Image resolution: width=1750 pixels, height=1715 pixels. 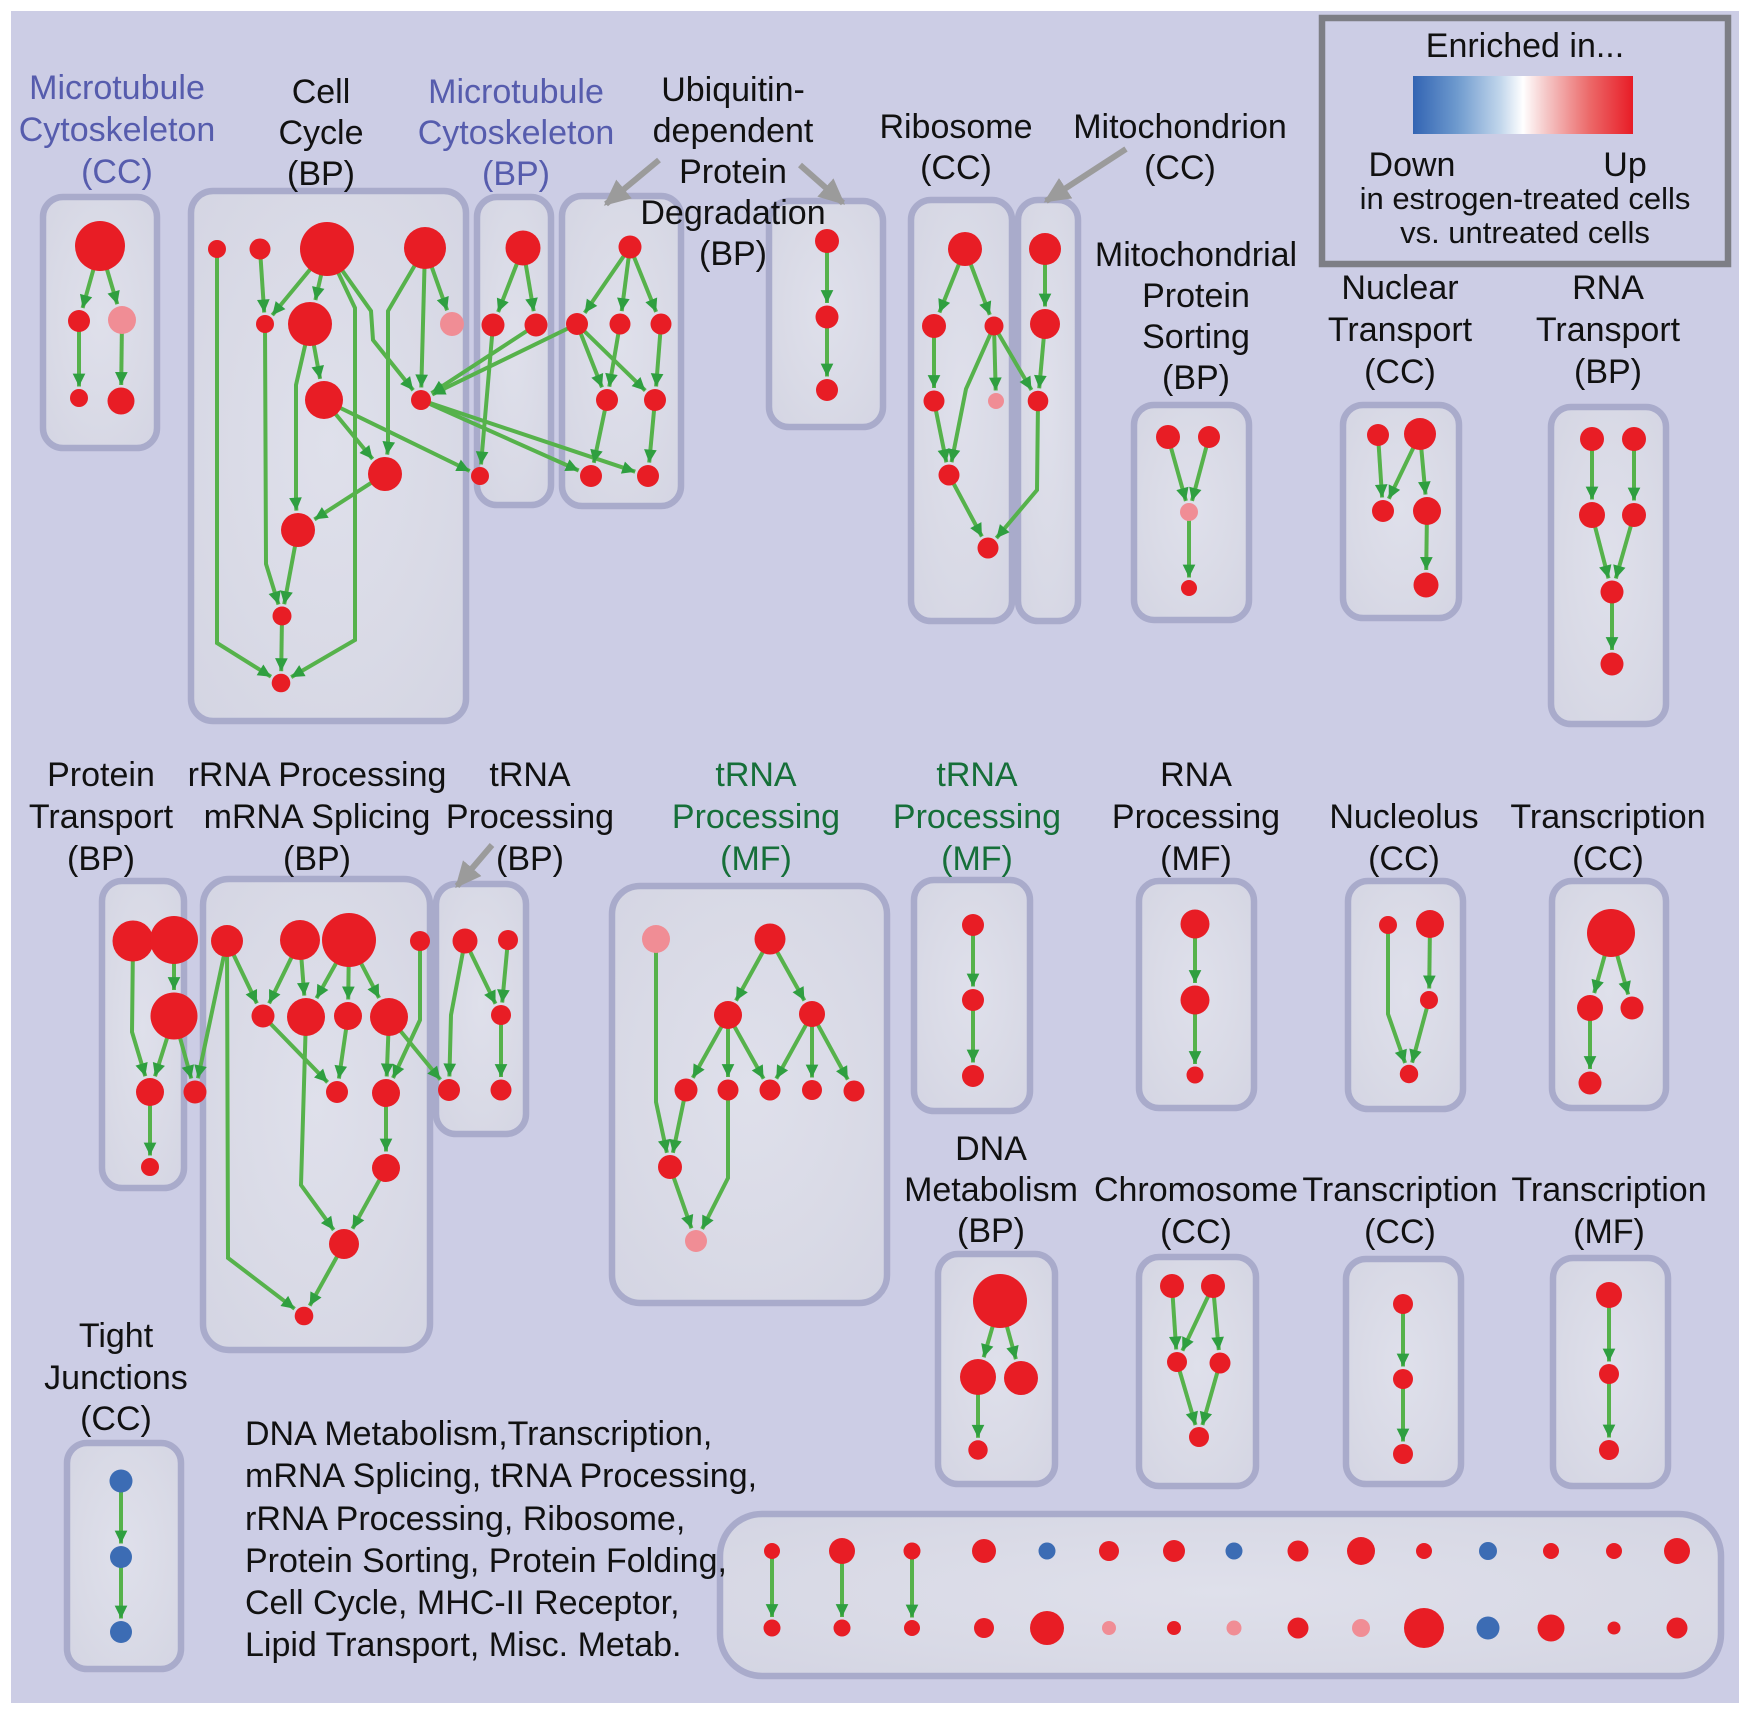 I want to click on svg-text:Protein Sorting, Protein Foldi: Protein Sorting, Protein Folding,, so click(x=486, y=1561).